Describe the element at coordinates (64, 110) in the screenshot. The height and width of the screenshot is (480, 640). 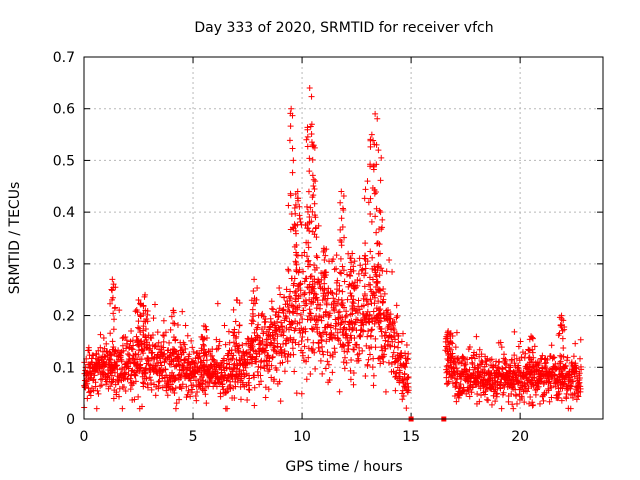
I see `y-tick-label: 0.6` at that location.